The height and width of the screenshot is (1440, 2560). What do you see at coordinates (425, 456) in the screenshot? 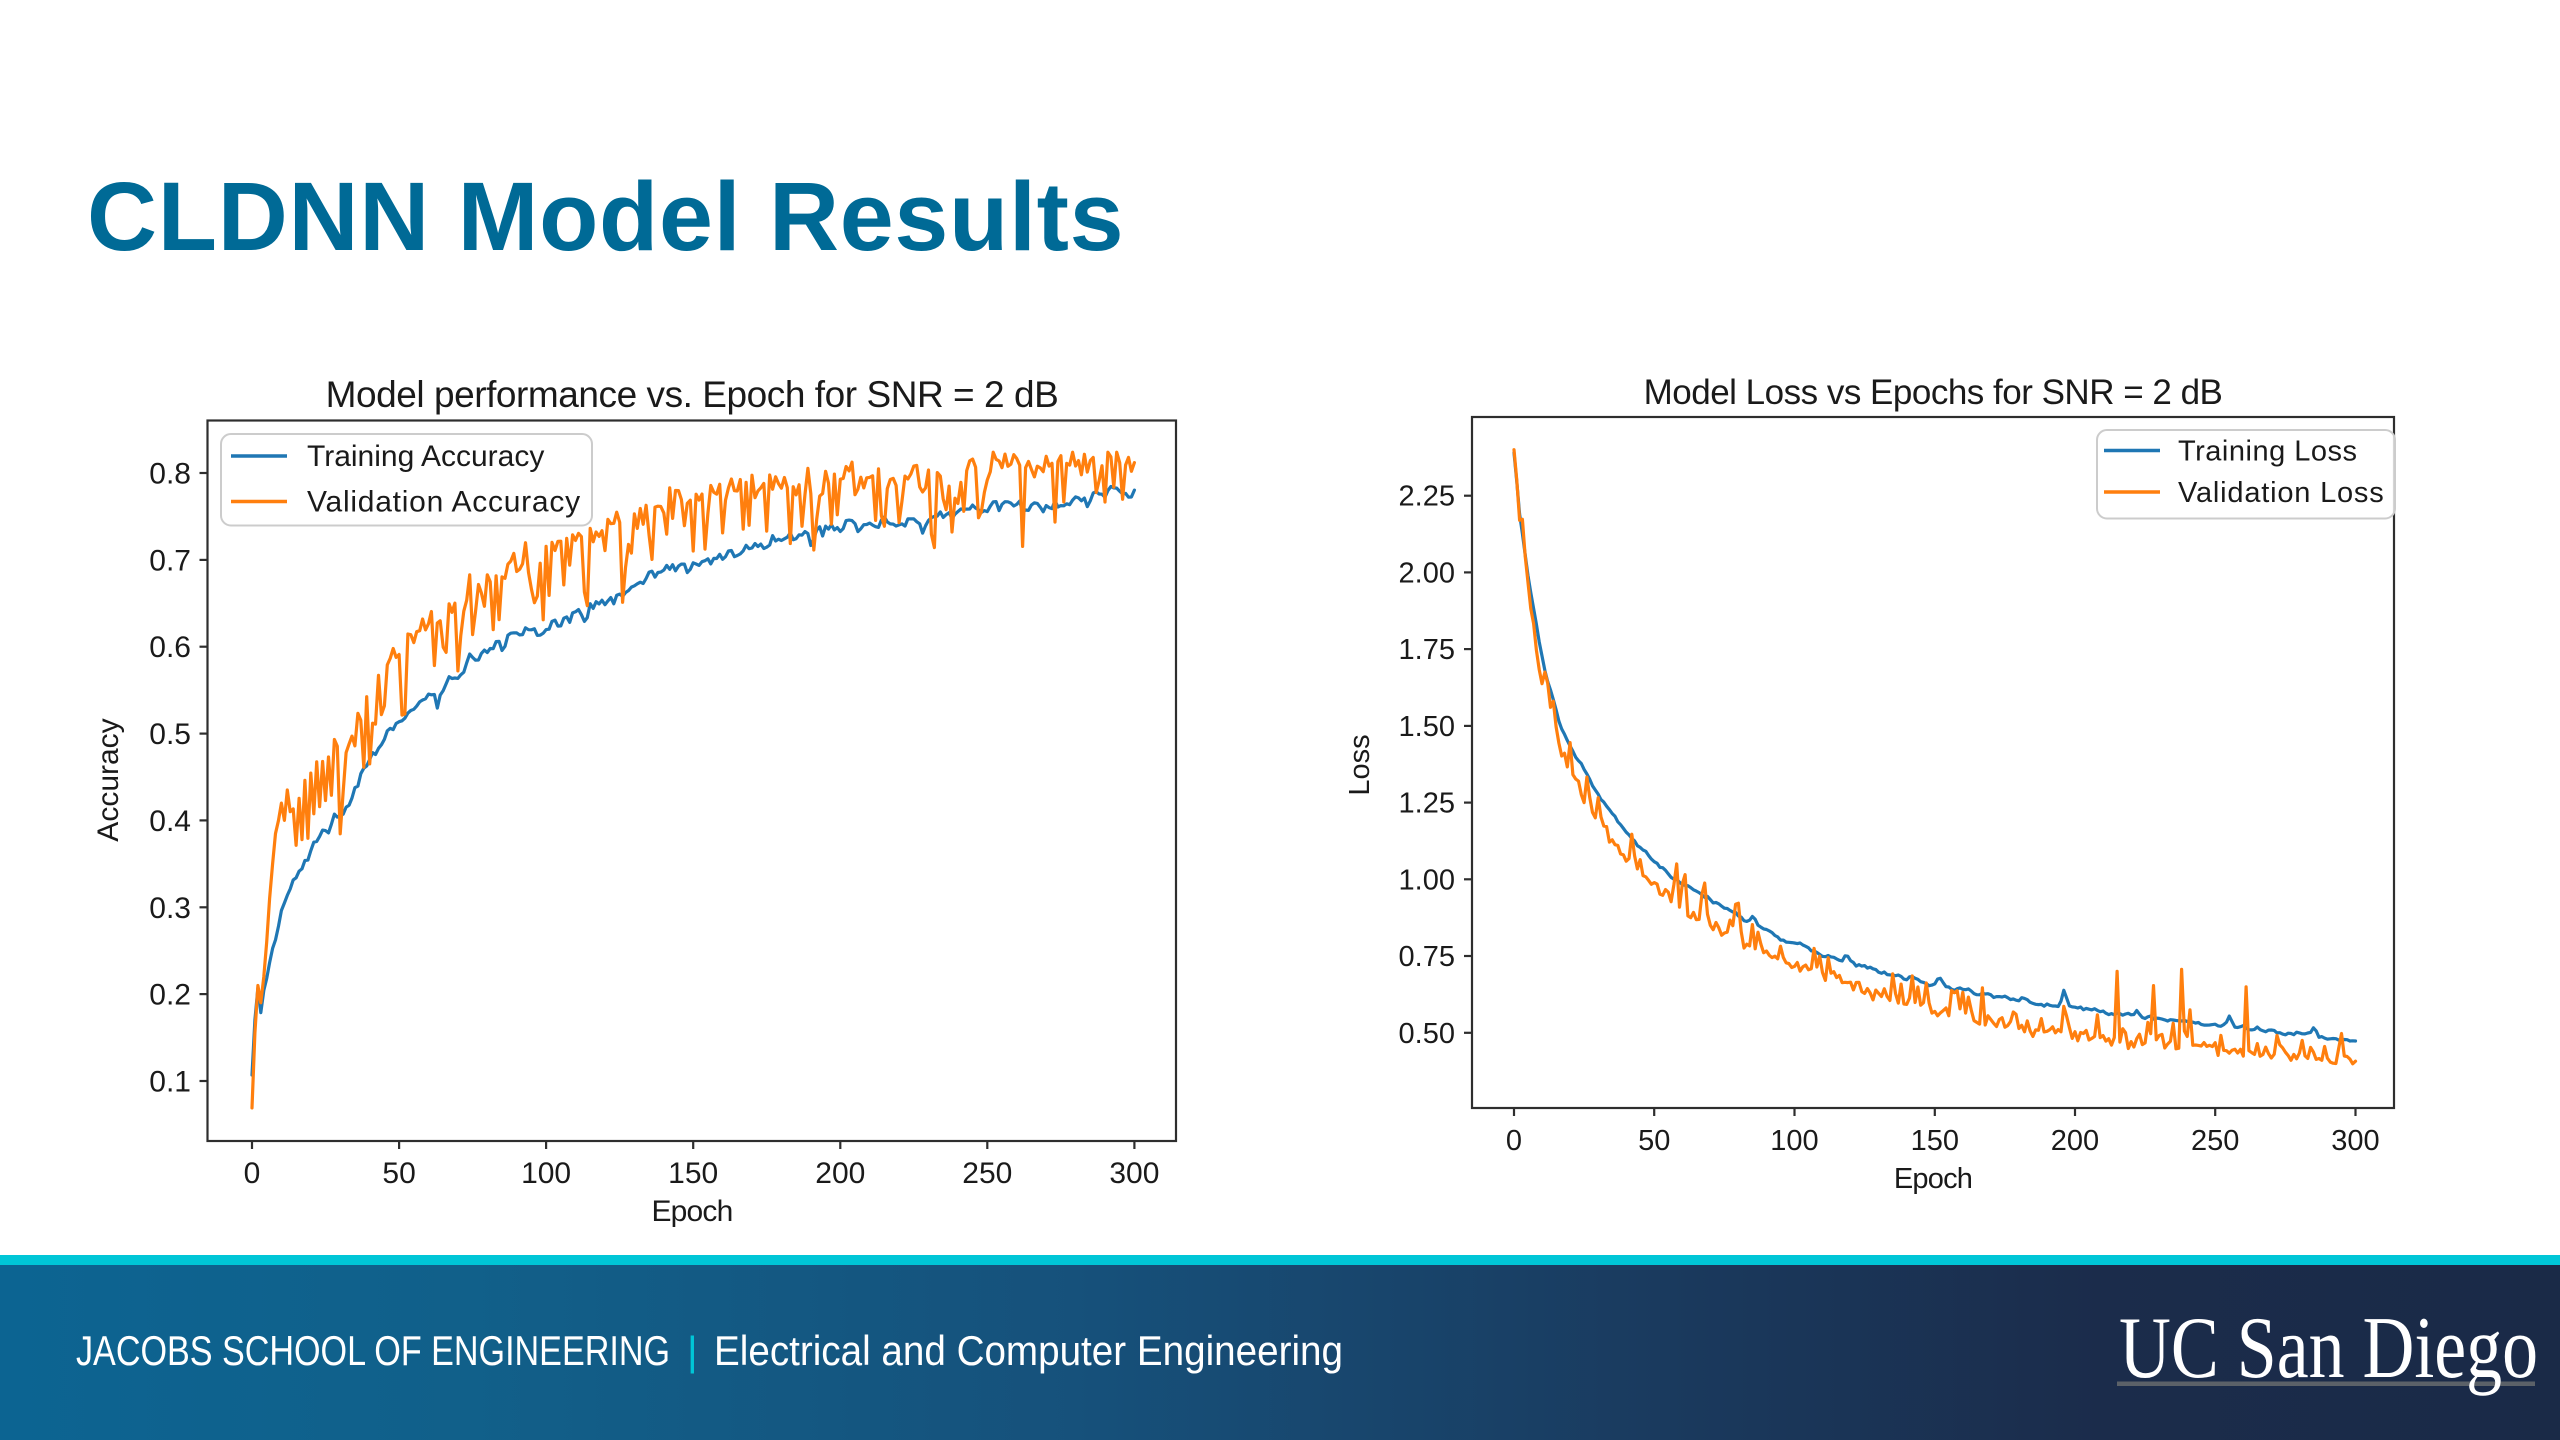
I see `svg-text: Training Accuracy` at bounding box center [425, 456].